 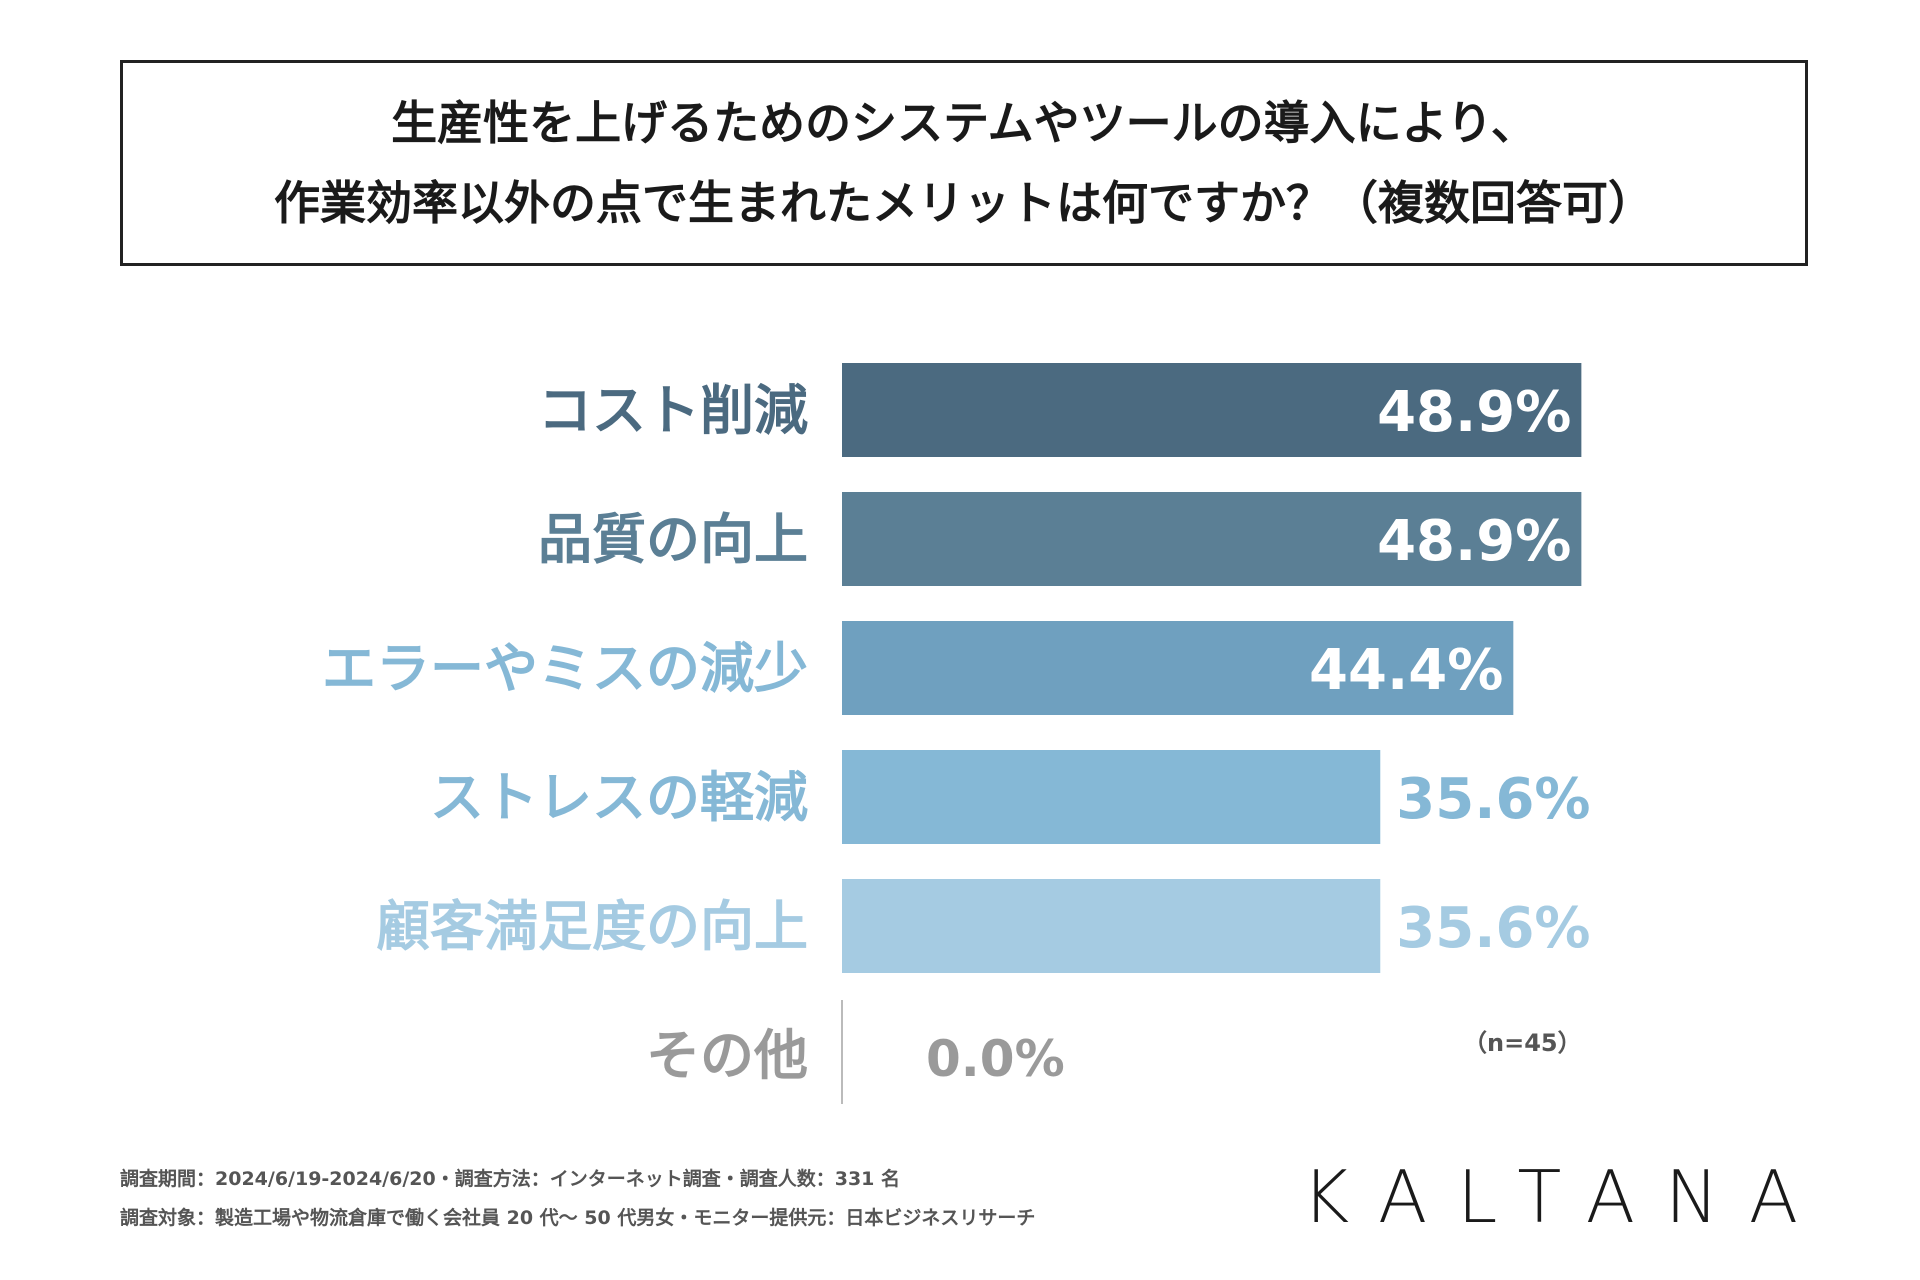 What do you see at coordinates (673, 539) in the screenshot?
I see `category-label: 品質の向上` at bounding box center [673, 539].